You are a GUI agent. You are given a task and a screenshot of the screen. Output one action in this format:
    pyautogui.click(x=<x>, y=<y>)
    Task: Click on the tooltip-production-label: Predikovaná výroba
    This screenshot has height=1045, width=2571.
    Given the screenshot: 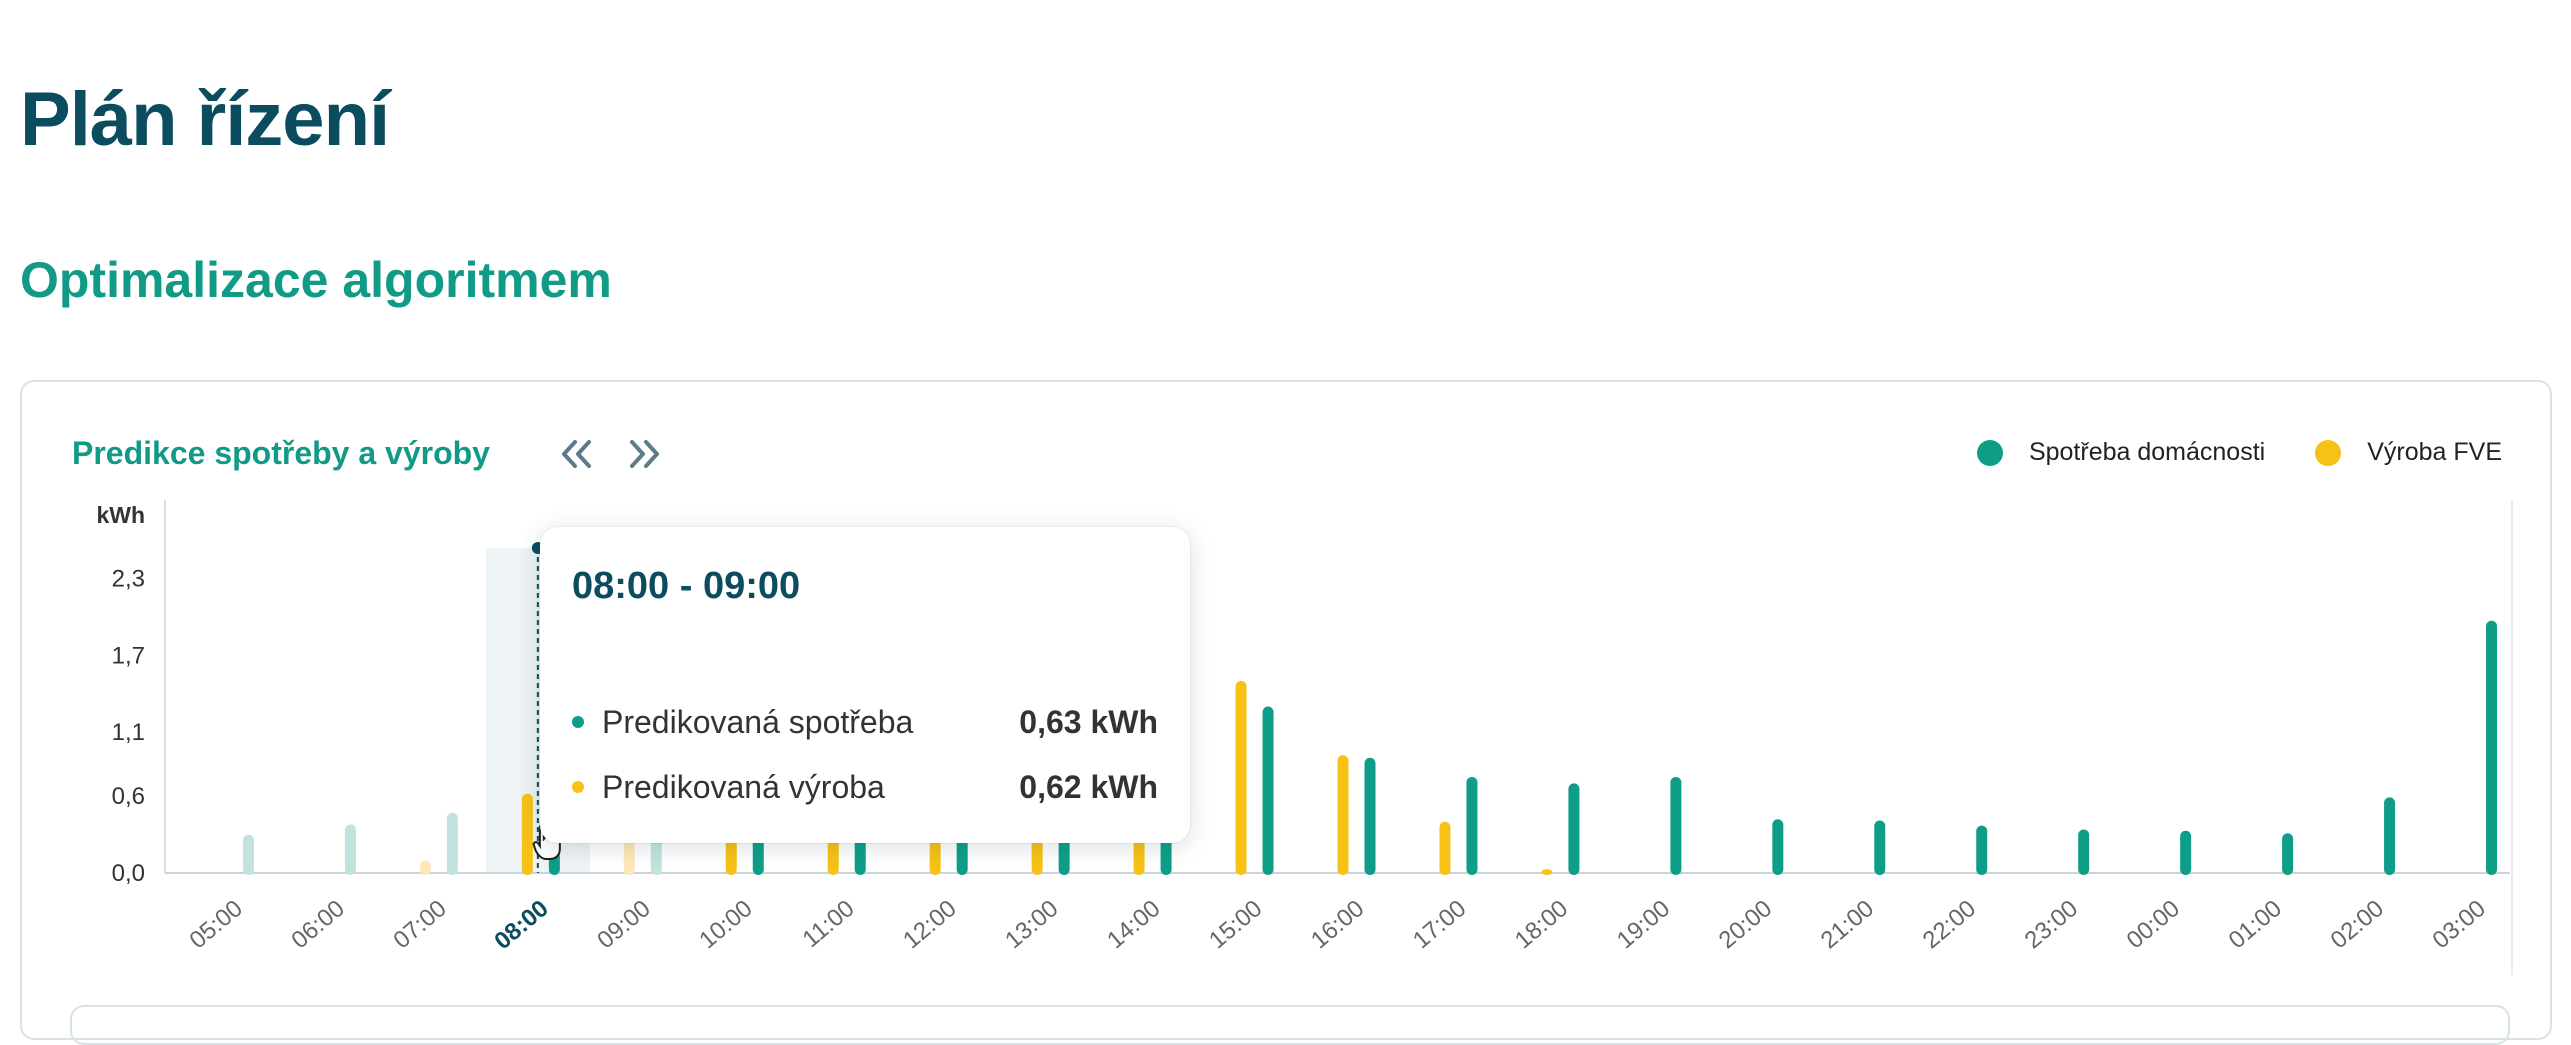 What is the action you would take?
    pyautogui.click(x=743, y=786)
    